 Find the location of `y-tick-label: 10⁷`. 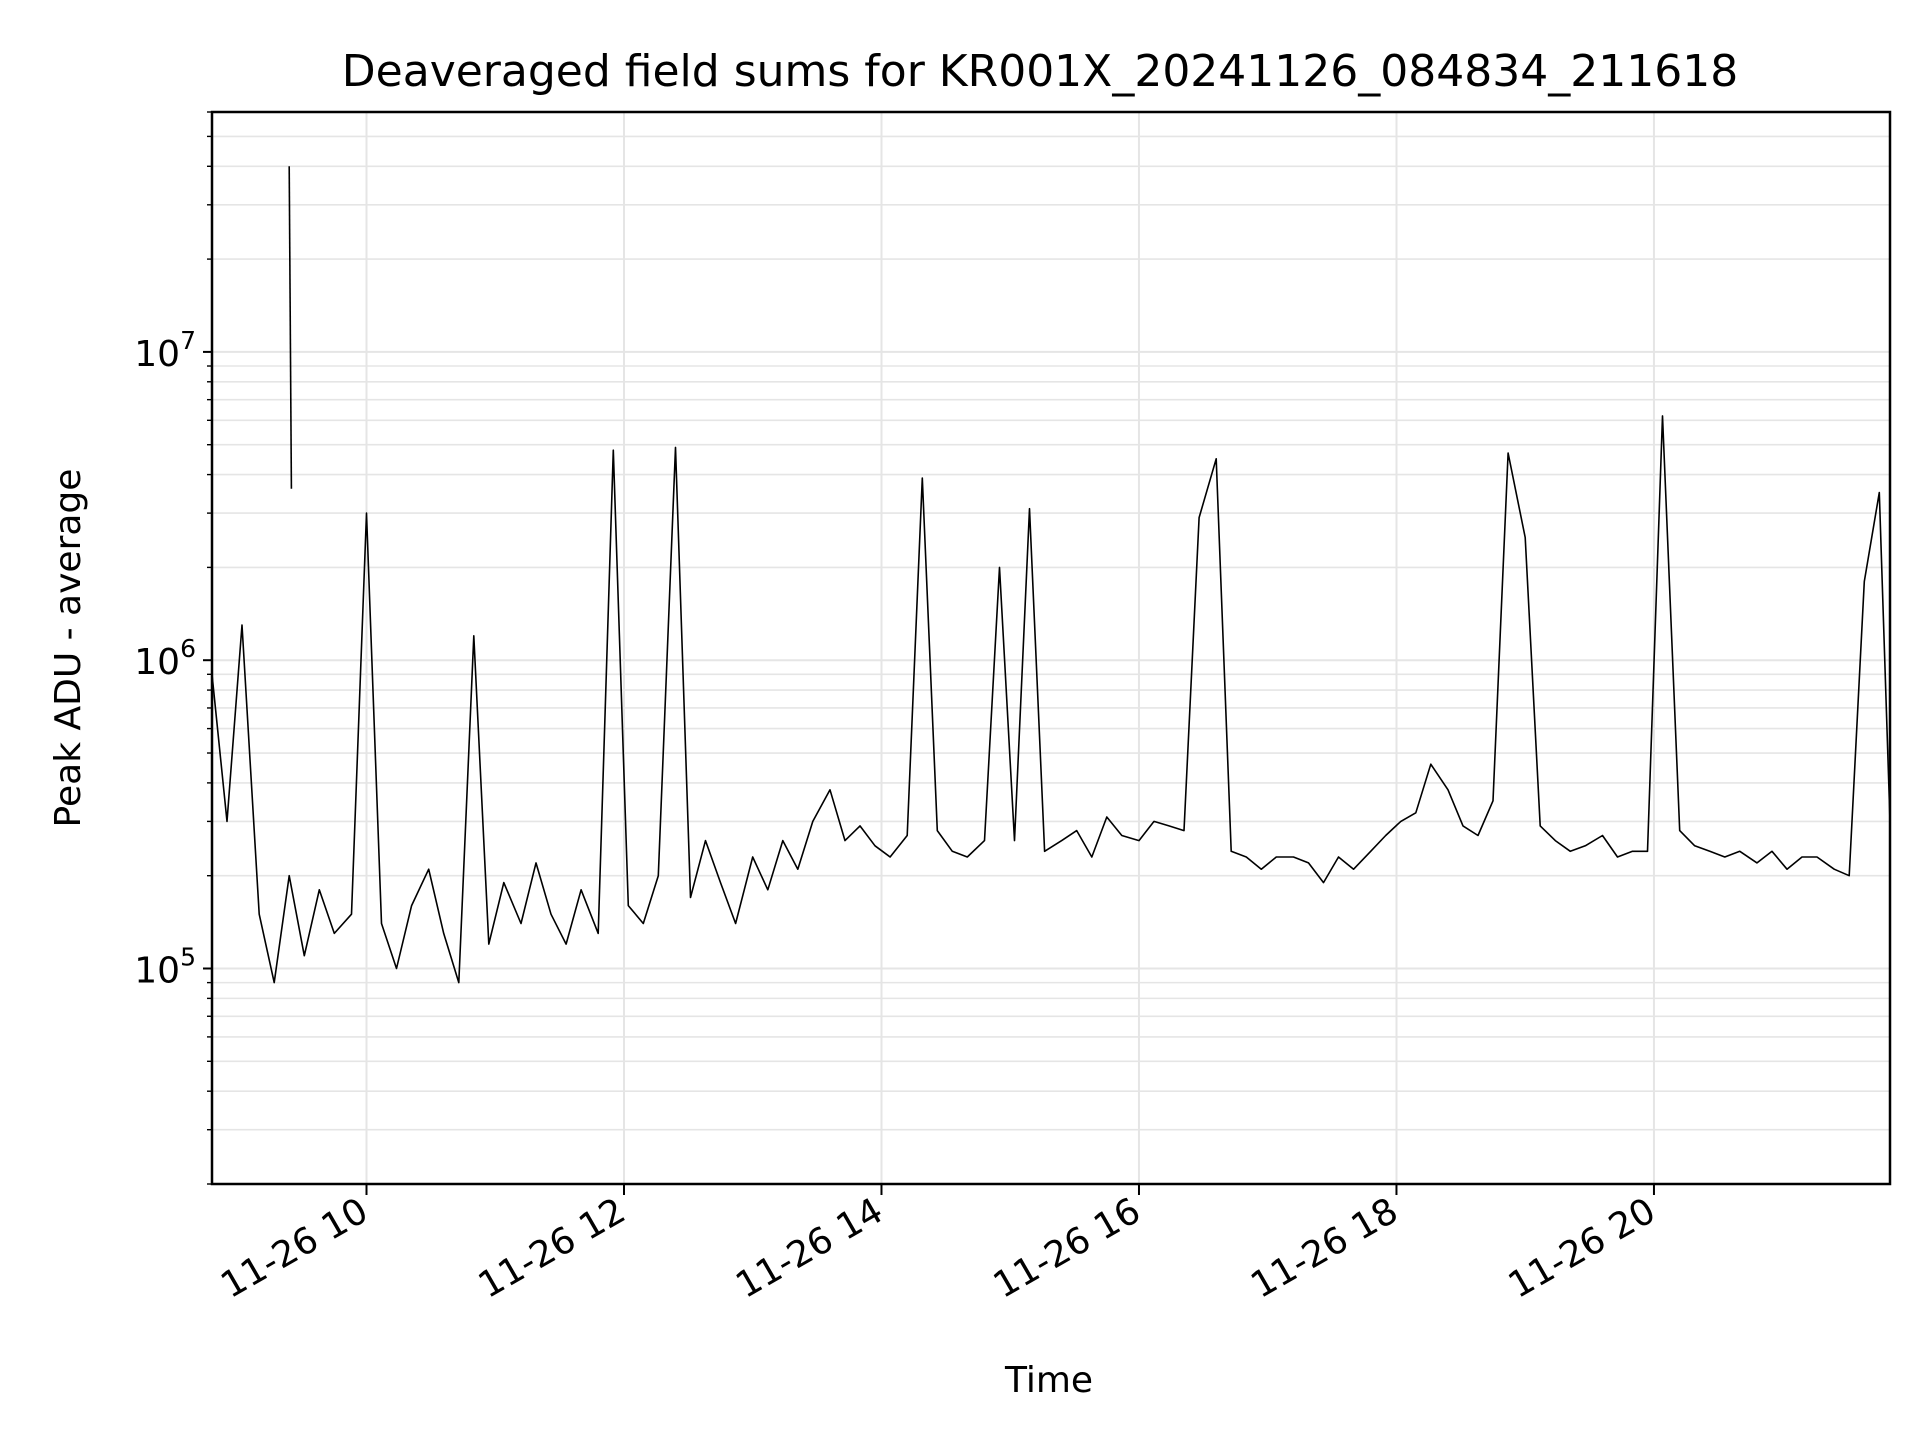

y-tick-label: 10⁷ is located at coordinates (165, 350).